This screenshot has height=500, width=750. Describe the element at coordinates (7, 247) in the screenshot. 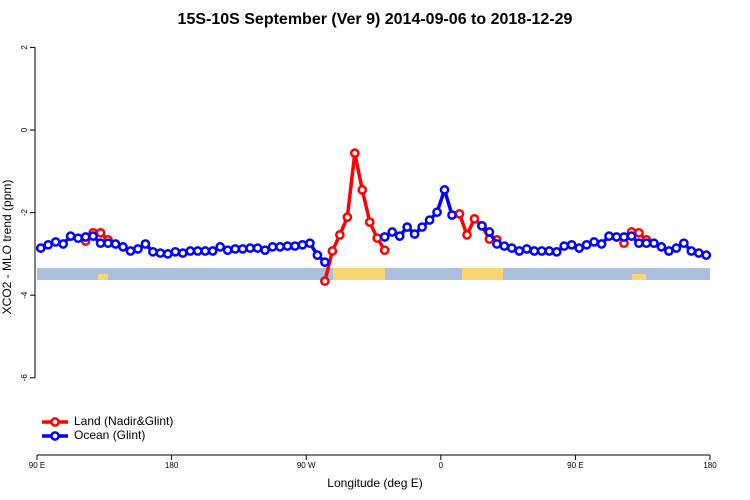

I see `y-axis-label: XCO2 - MLO trend (ppm)` at that location.